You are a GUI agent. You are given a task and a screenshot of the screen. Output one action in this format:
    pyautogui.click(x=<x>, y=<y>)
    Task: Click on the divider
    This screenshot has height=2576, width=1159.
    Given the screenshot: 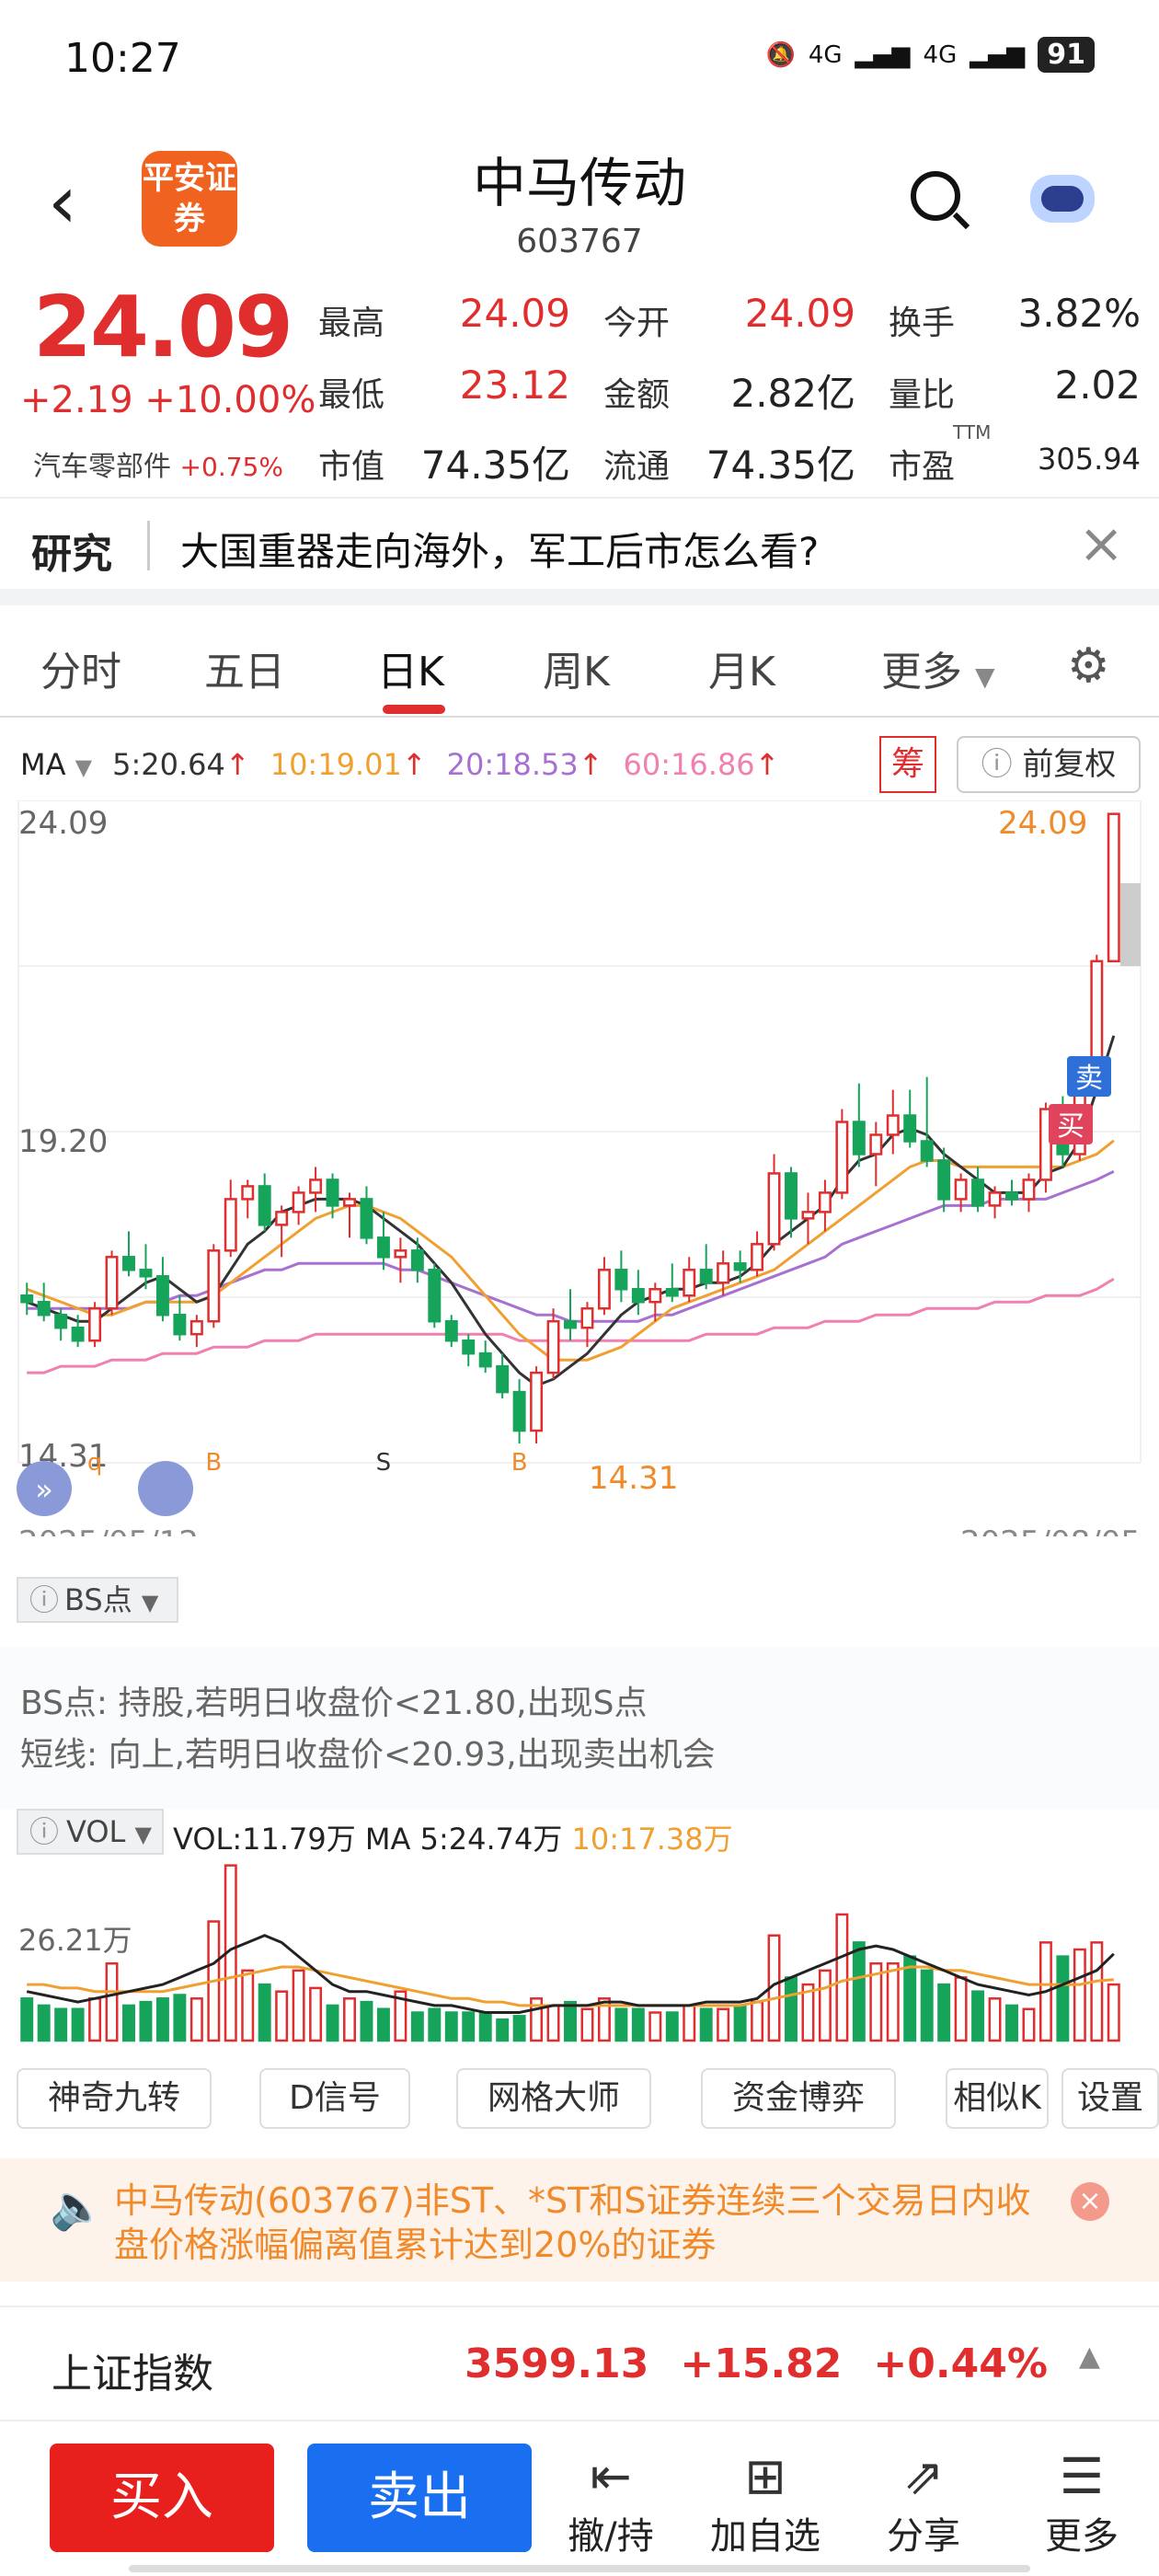 What is the action you would take?
    pyautogui.click(x=148, y=545)
    